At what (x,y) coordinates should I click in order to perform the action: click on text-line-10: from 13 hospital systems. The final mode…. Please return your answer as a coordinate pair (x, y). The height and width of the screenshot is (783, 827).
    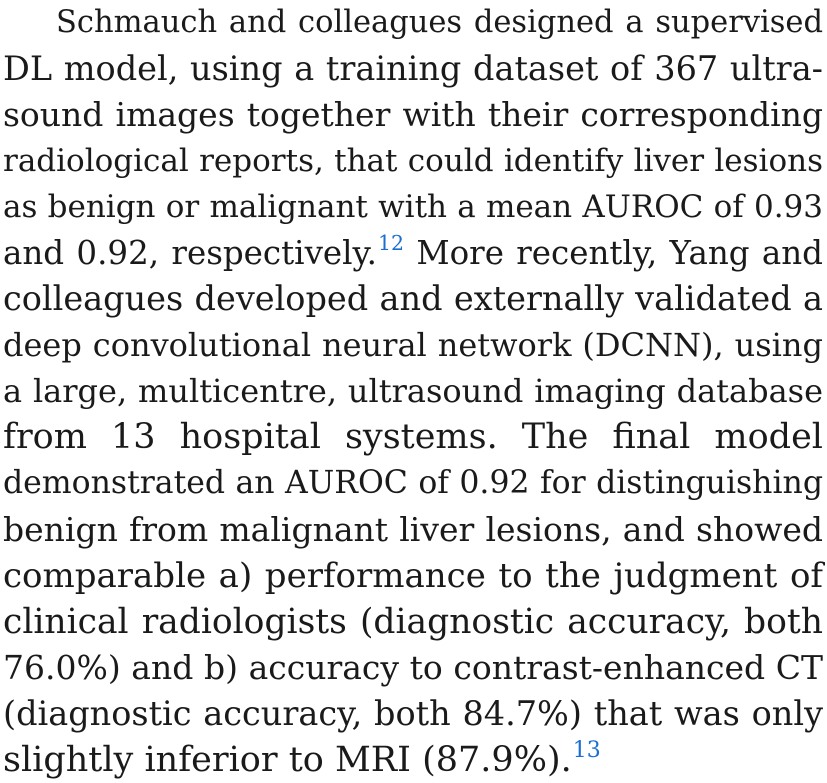
    Looking at the image, I should click on (413, 437).